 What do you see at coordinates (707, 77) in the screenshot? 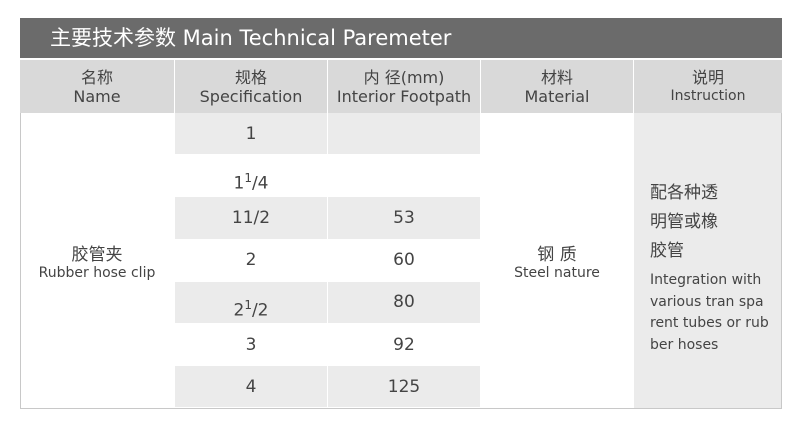
I see `header-zh: 说明` at bounding box center [707, 77].